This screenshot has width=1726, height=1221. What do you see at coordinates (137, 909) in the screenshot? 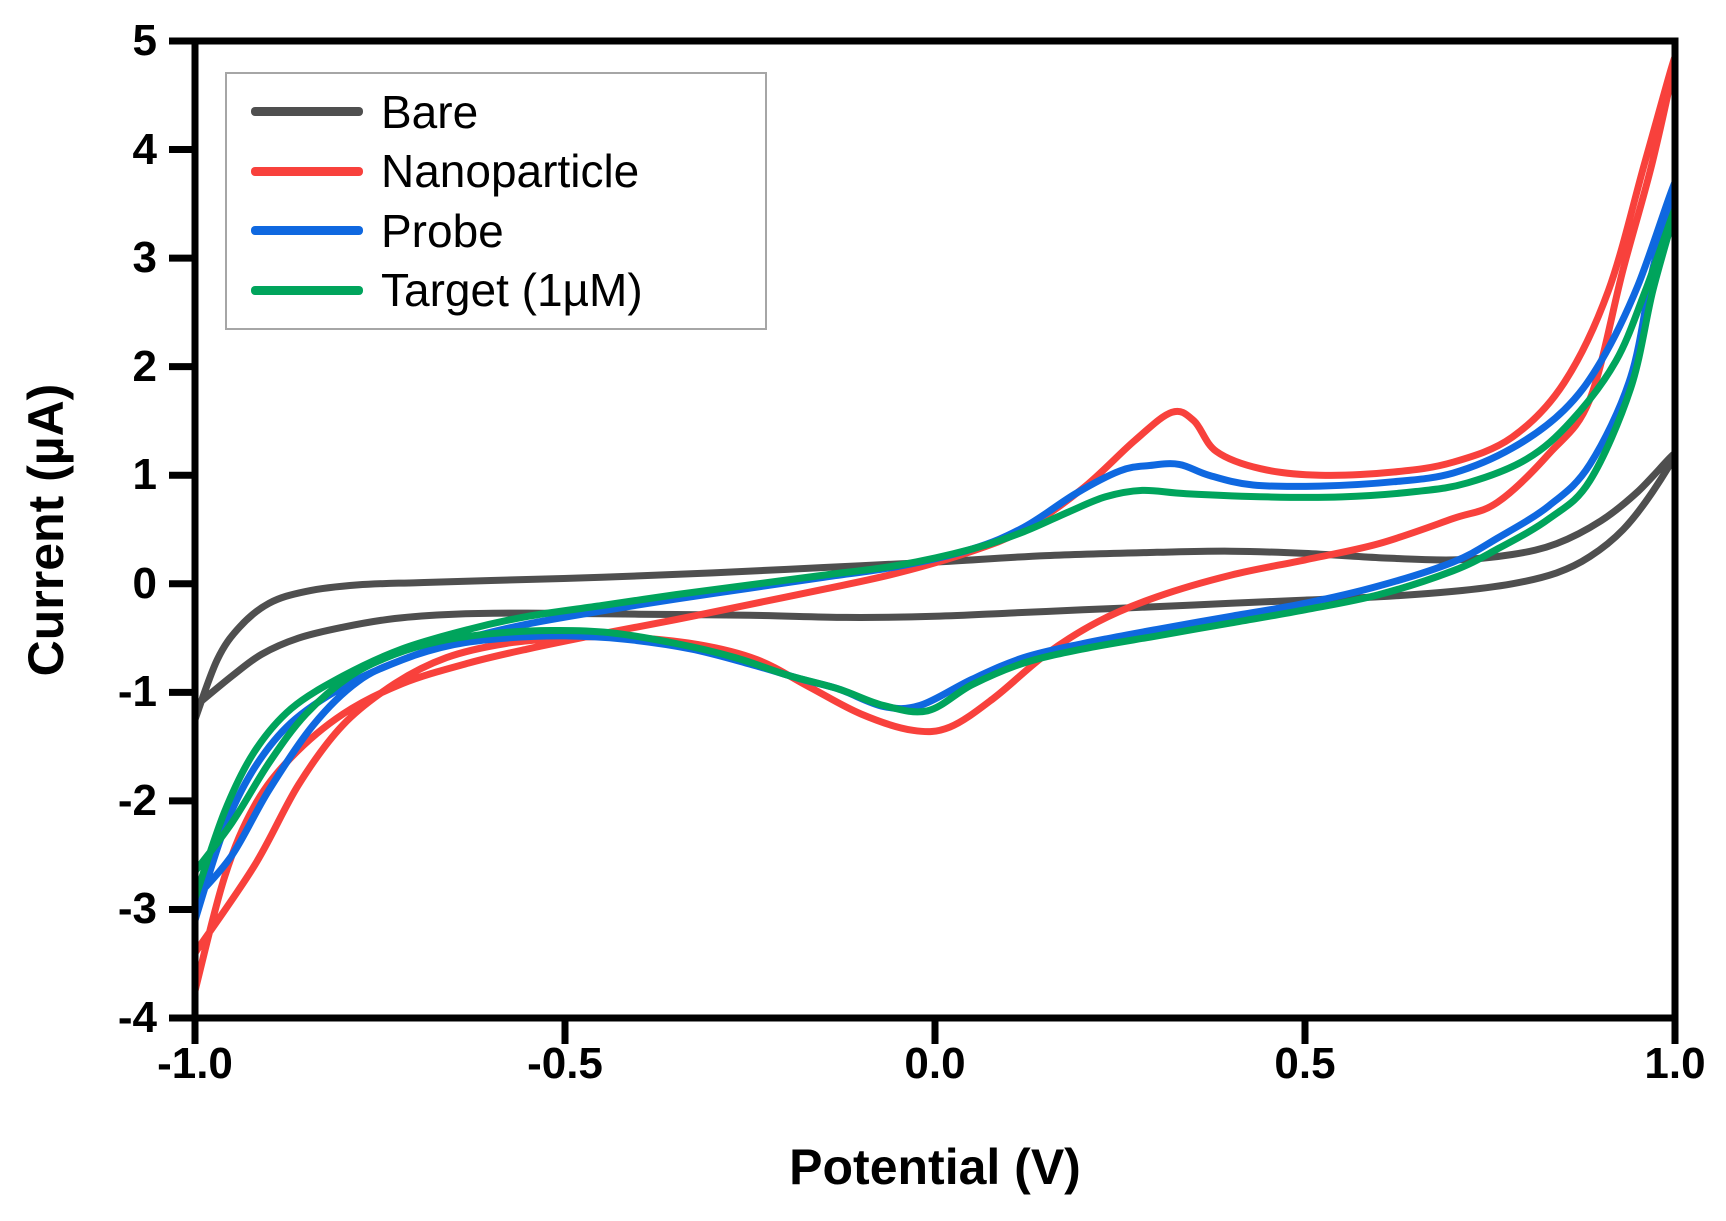
I see `y-tick-label--3: -3` at bounding box center [137, 909].